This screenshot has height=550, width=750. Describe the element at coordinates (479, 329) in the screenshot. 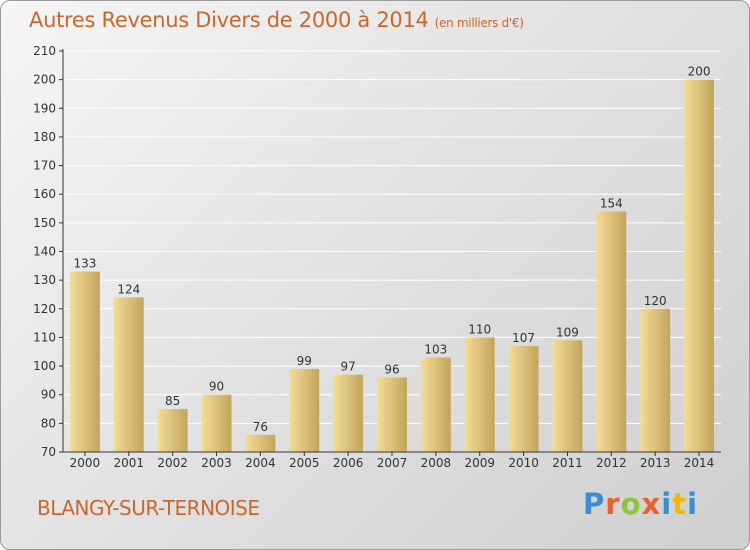

I see `value-label: 110` at that location.